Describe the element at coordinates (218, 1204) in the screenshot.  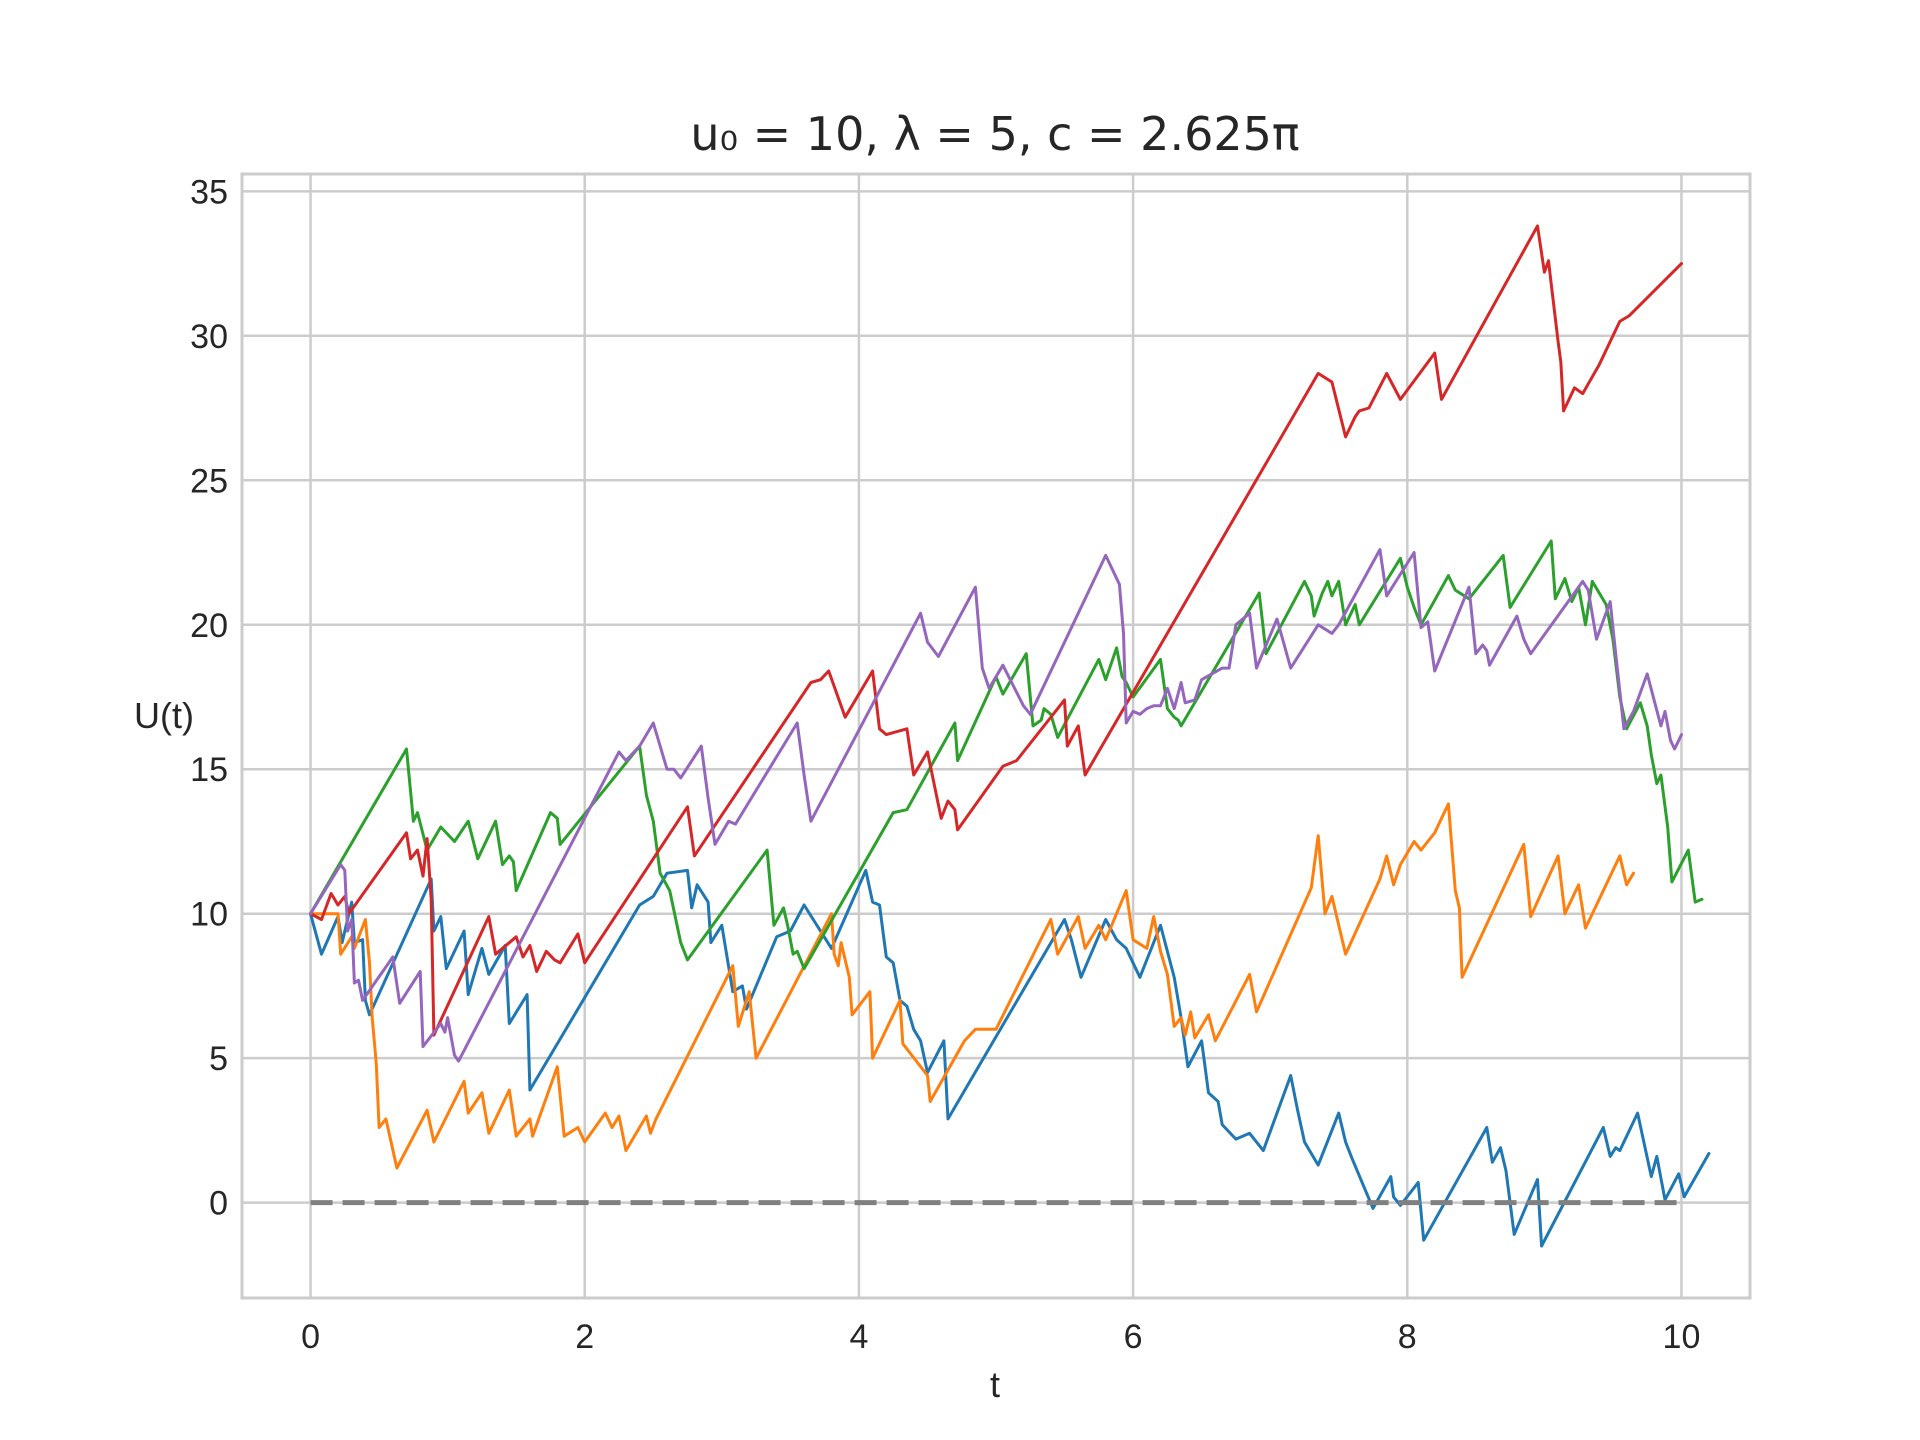
I see `y-tick-label: 0` at that location.